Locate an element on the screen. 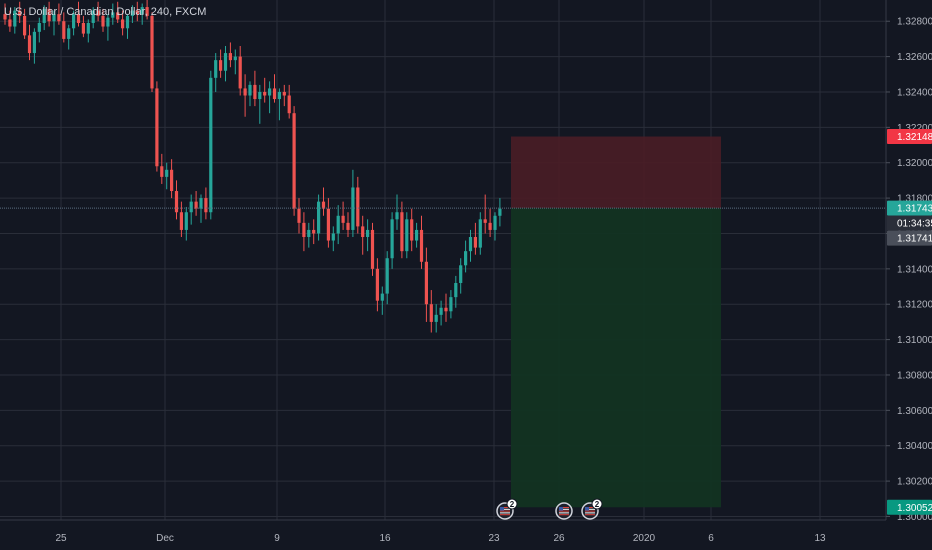  current-price-label-bg is located at coordinates (909, 208).